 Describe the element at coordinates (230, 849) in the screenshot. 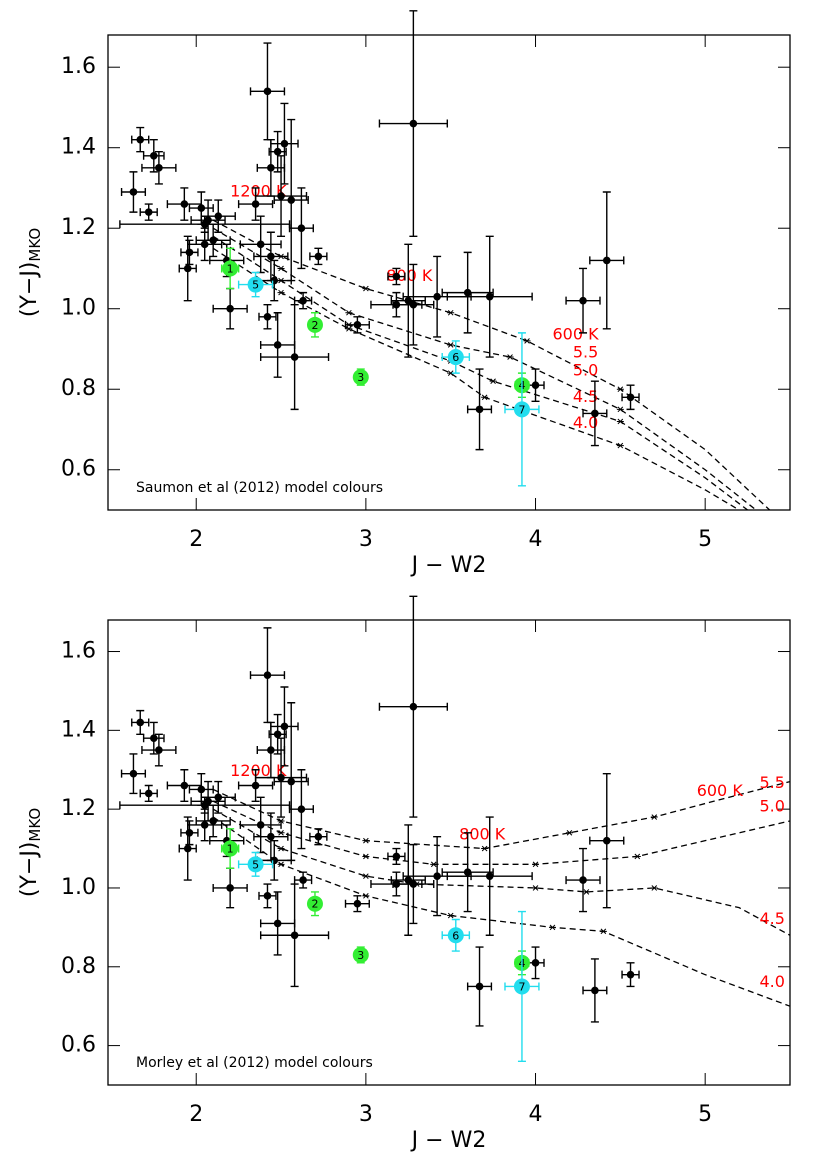

I see `point-label: 1` at that location.